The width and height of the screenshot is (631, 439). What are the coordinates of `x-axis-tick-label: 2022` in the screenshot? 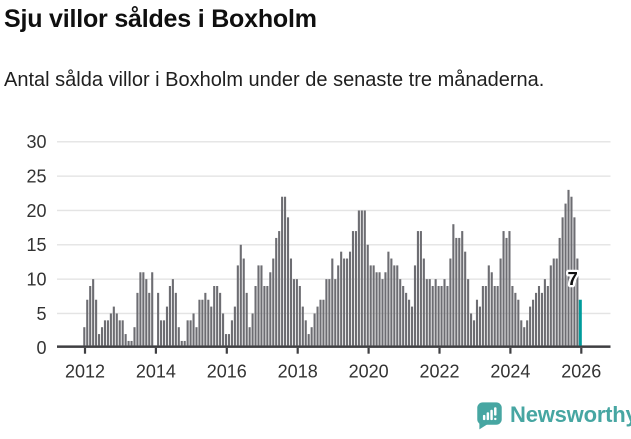 It's located at (439, 371).